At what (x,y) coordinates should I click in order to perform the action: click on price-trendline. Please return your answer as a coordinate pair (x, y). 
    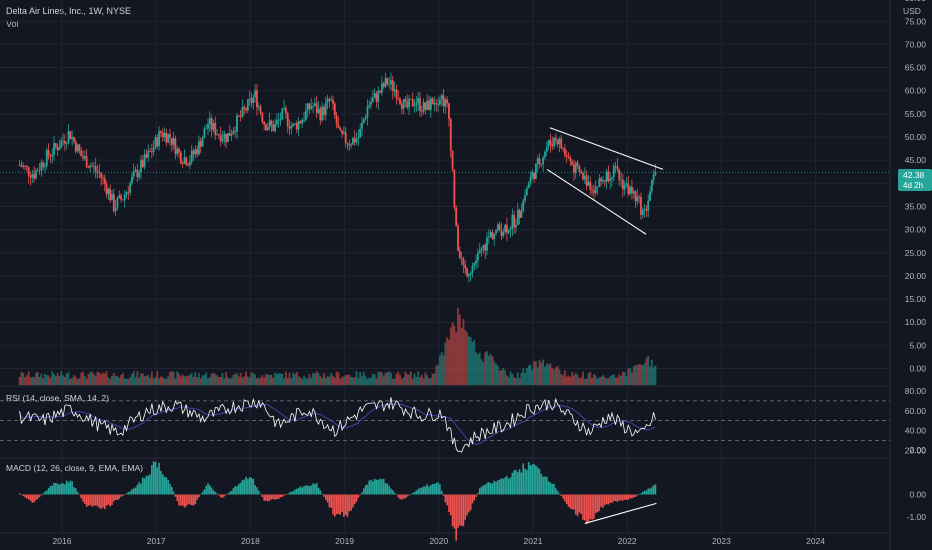
    Looking at the image, I should click on (596, 201).